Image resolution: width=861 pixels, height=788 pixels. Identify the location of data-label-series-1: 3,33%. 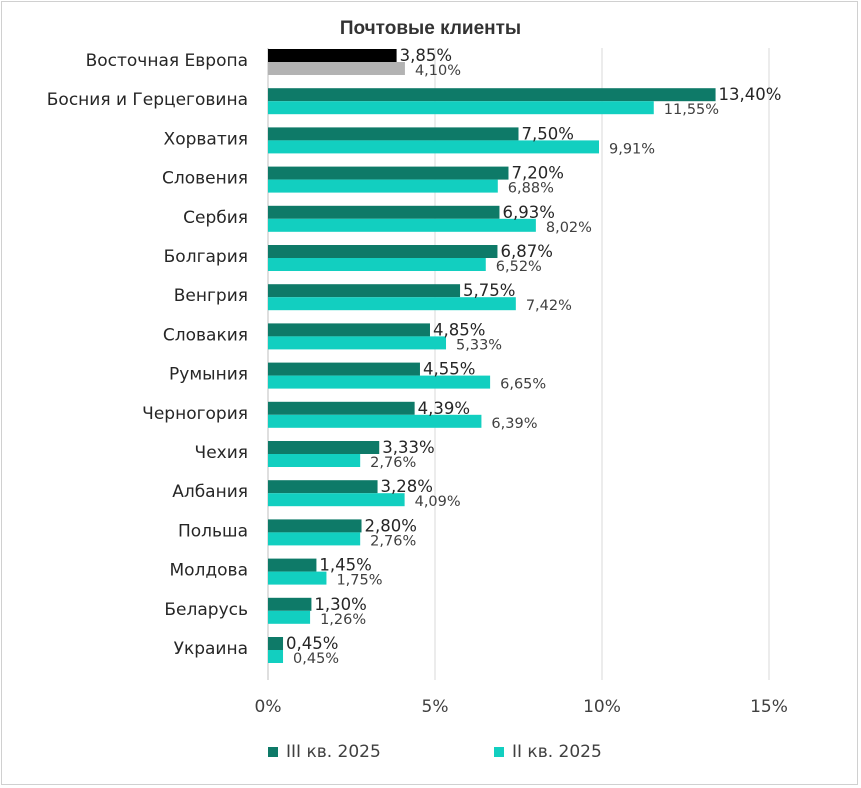
(408, 447).